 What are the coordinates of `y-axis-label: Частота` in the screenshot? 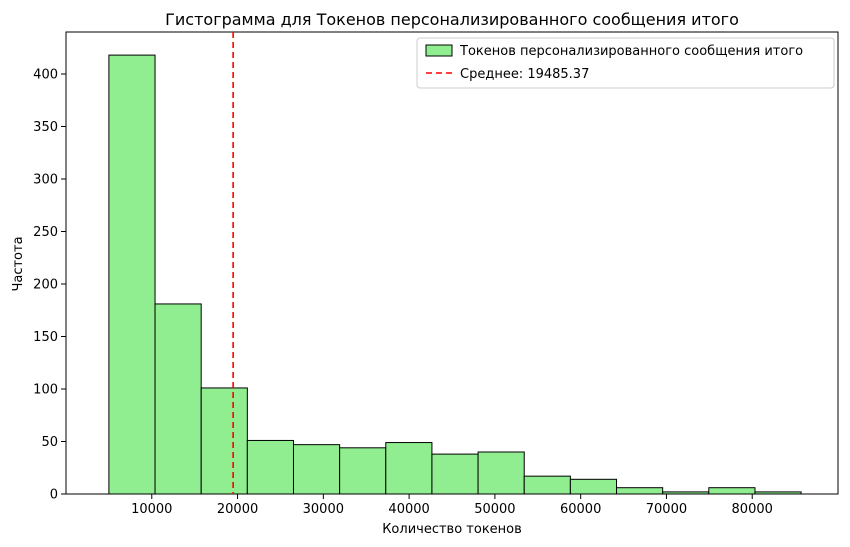 It's located at (18, 263).